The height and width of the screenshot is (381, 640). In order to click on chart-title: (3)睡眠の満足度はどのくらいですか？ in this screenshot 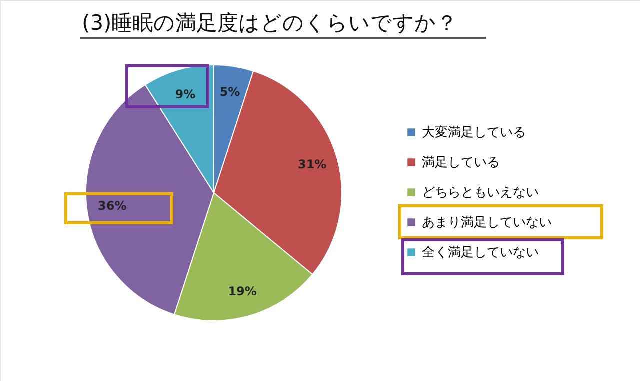, I will do `click(270, 23)`.